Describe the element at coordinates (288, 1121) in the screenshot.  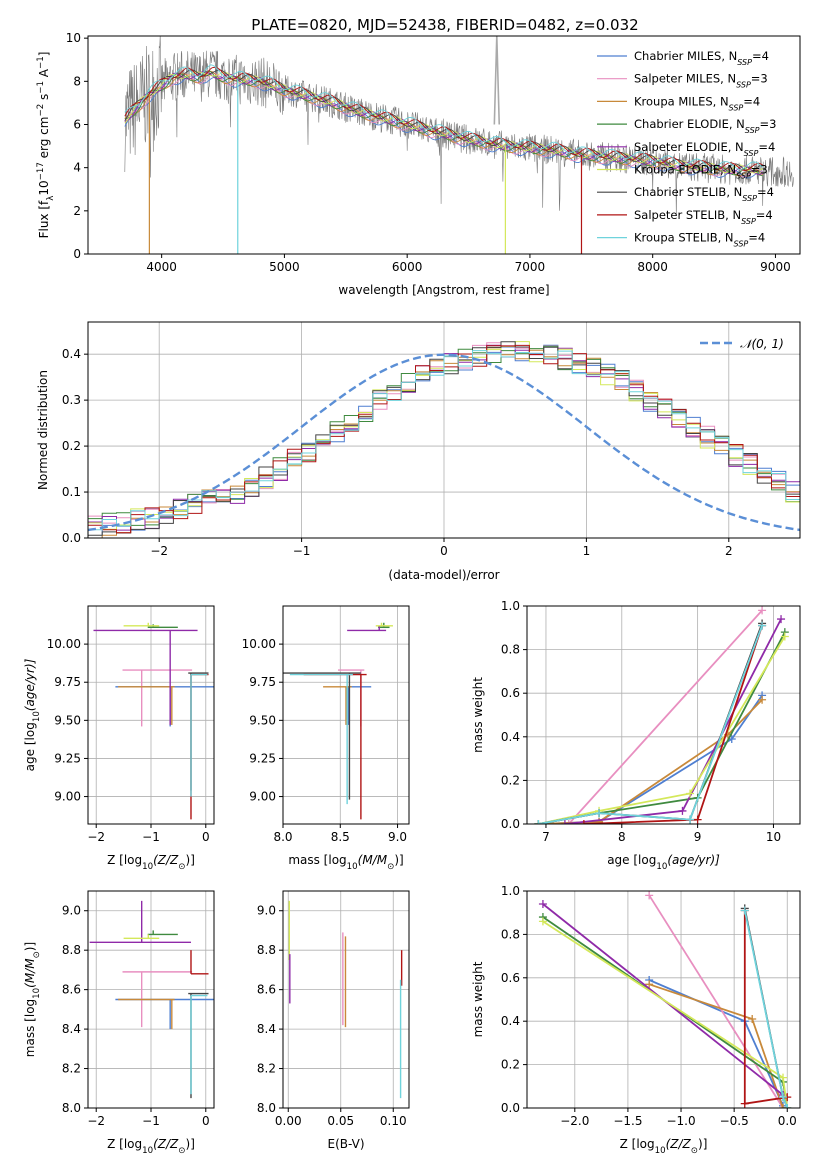
I see `x-tick-label: 0.00` at that location.